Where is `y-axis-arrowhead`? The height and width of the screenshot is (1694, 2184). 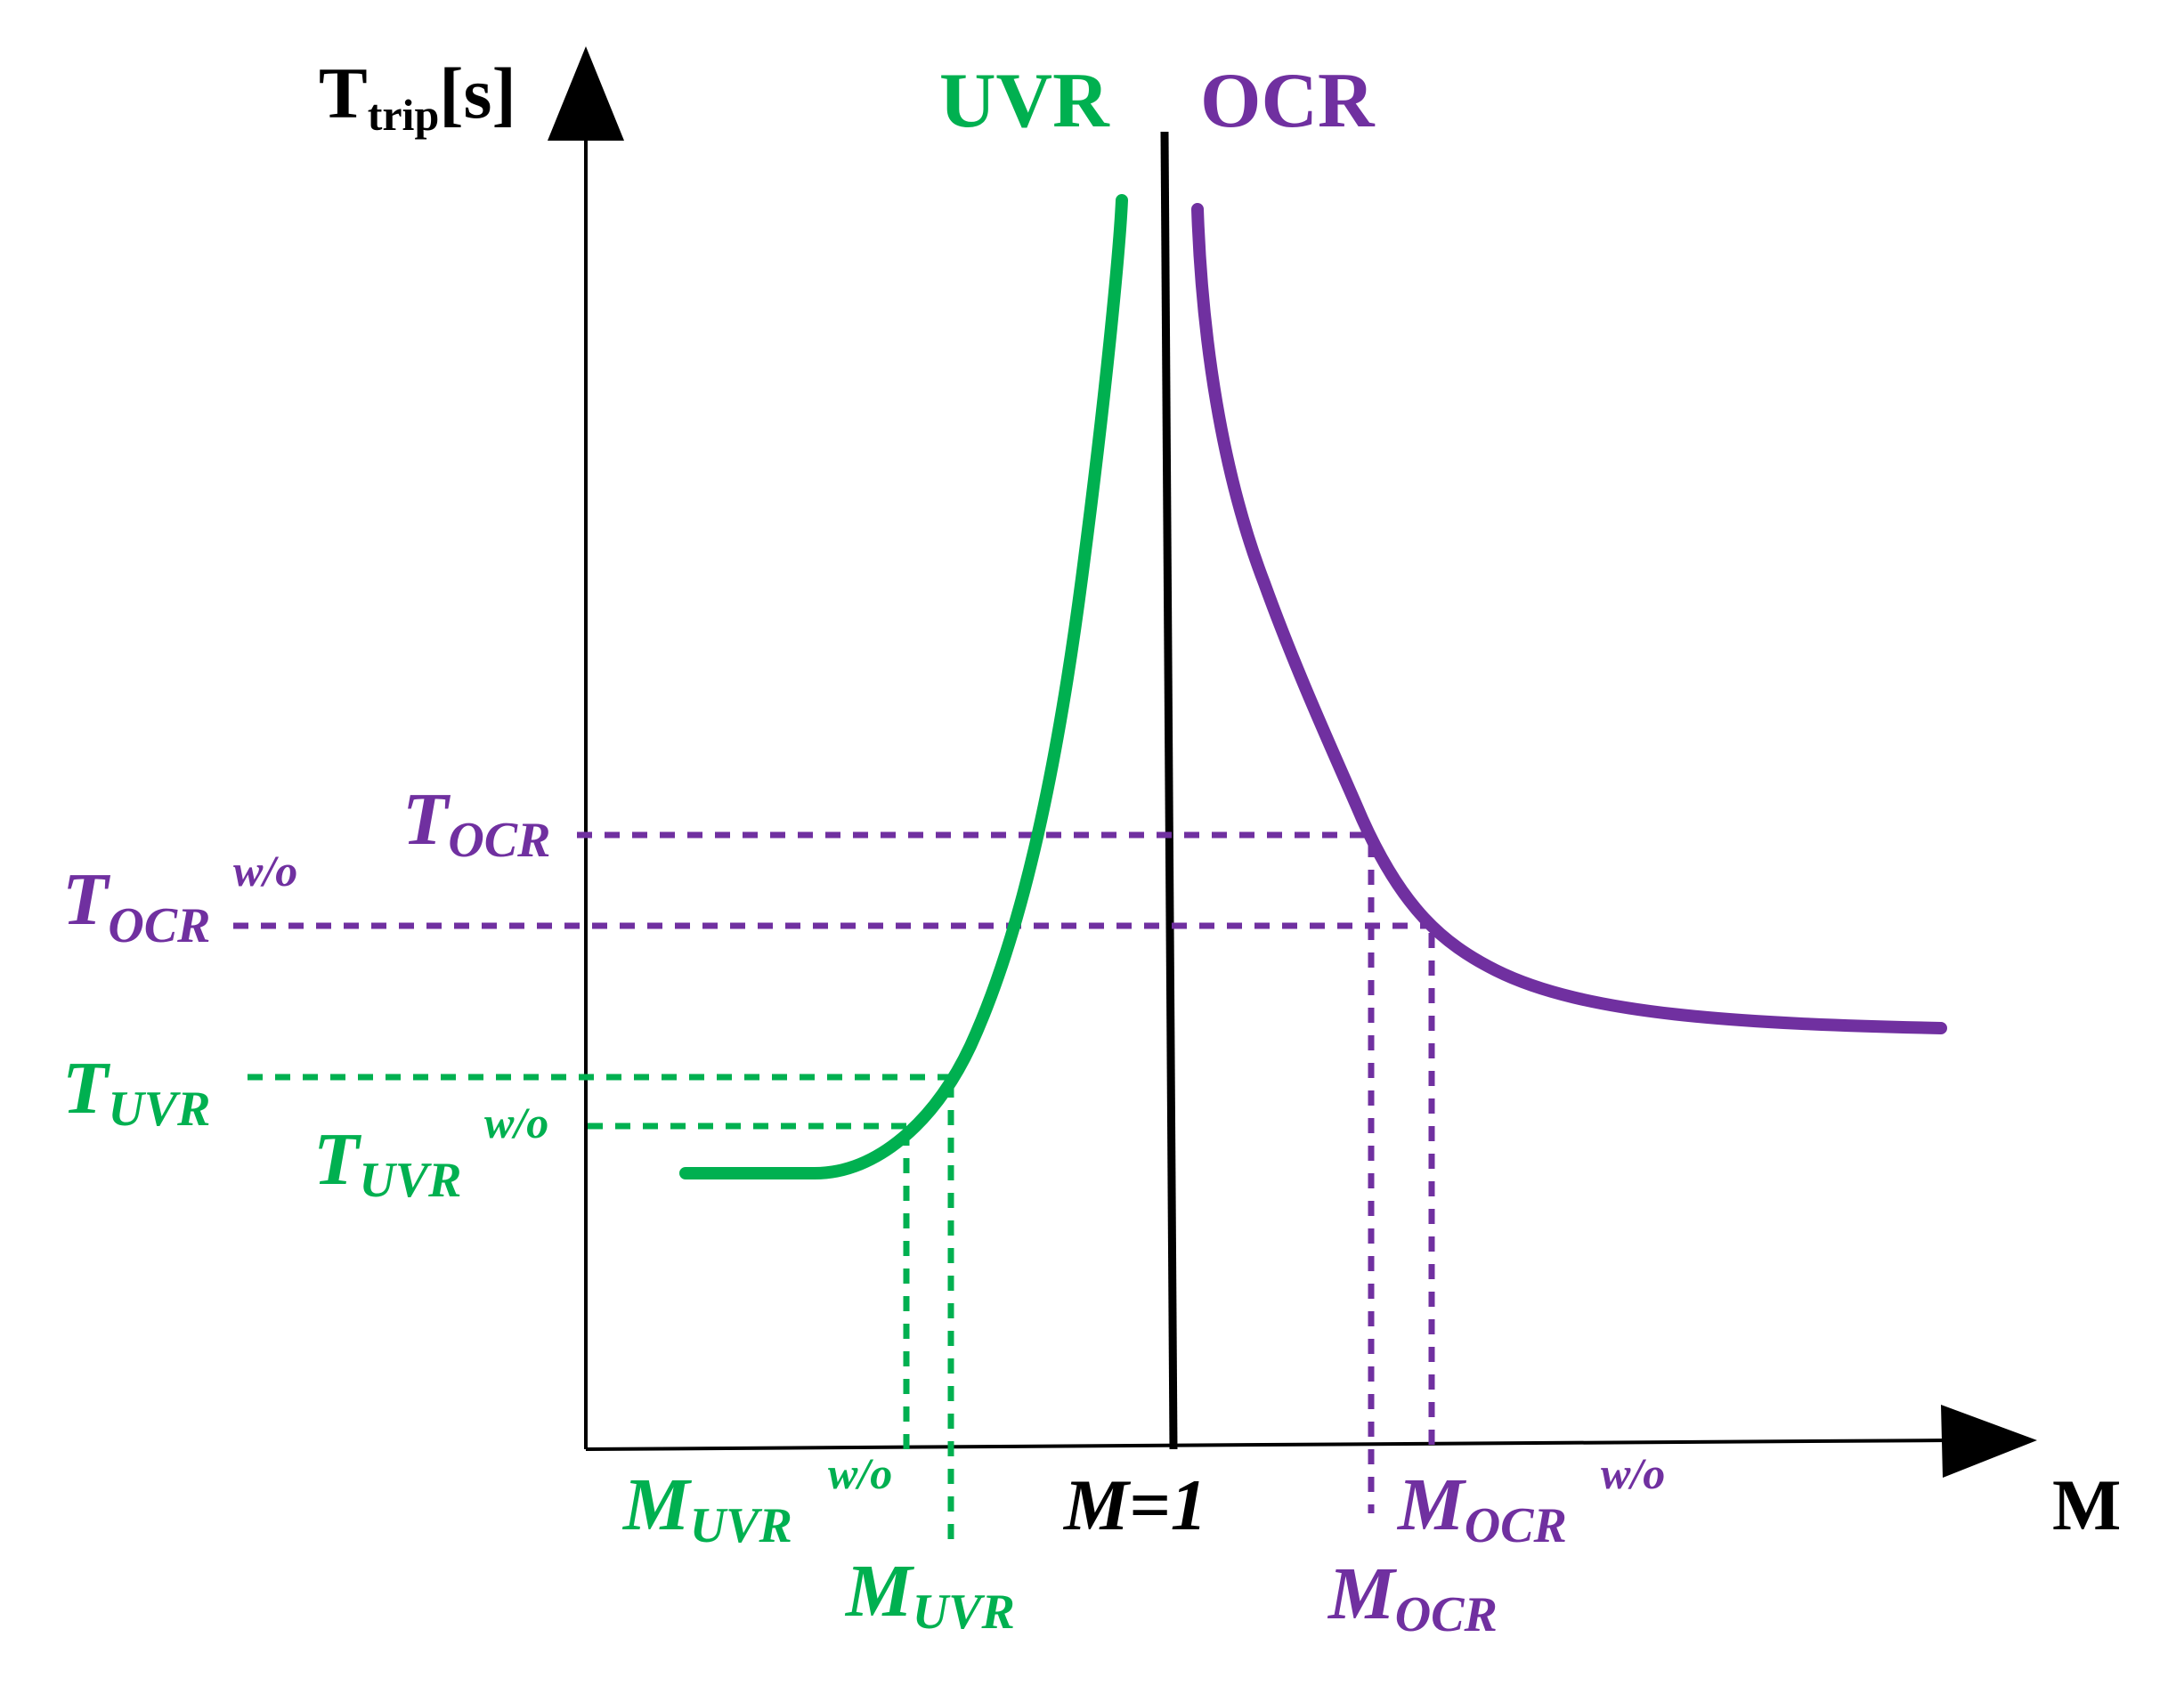
y-axis-arrowhead is located at coordinates (586, 93).